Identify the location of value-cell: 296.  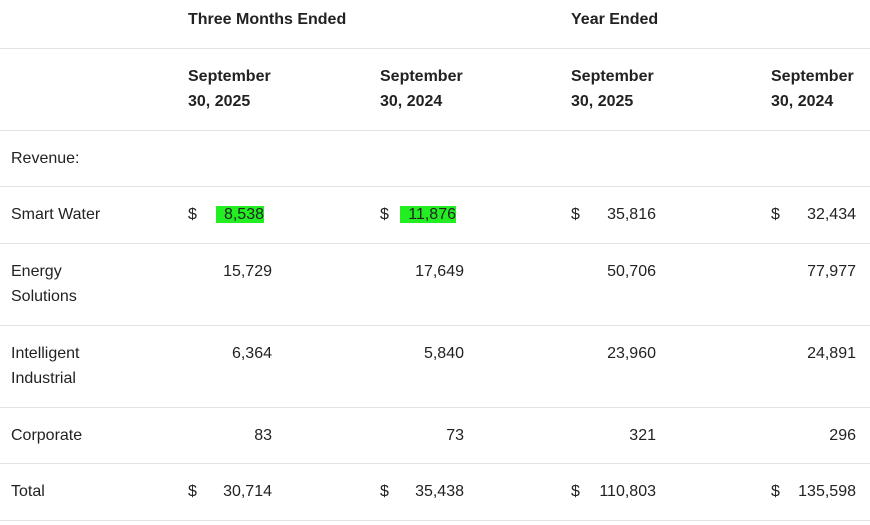
(842, 435).